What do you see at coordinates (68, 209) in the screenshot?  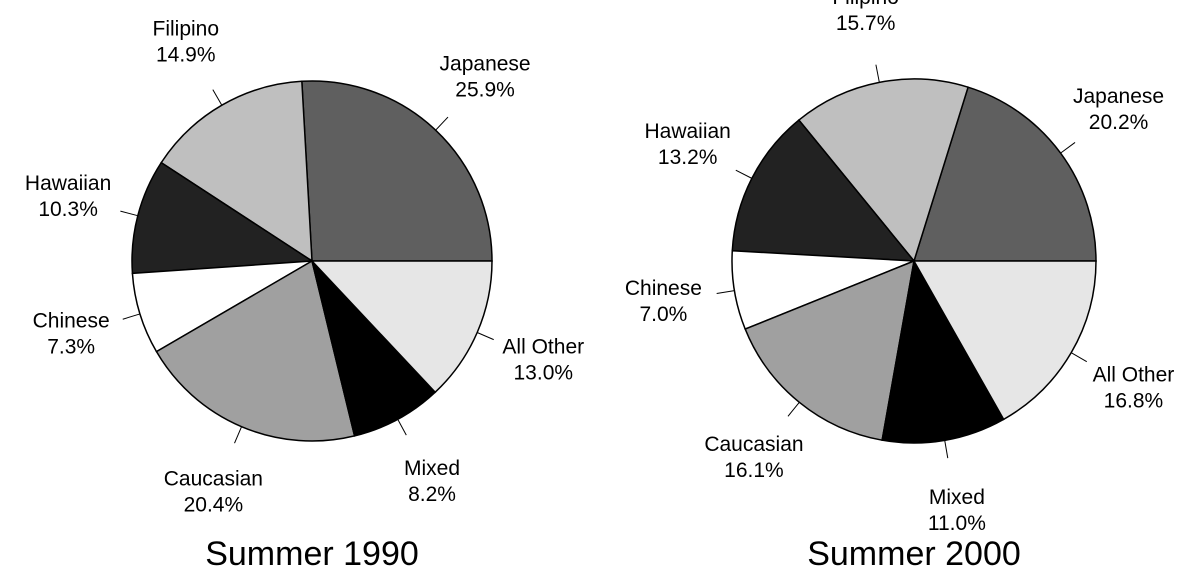 I see `value-label: 10.3%` at bounding box center [68, 209].